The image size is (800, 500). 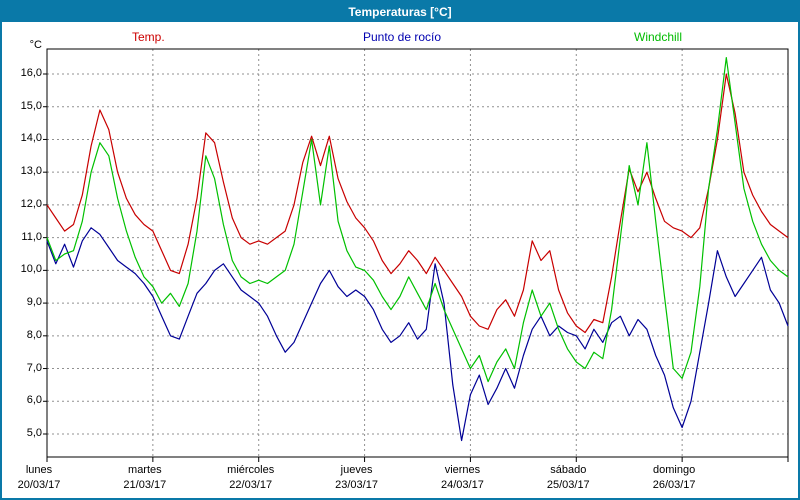 I want to click on day-date-label: 24/03/17, so click(x=462, y=485).